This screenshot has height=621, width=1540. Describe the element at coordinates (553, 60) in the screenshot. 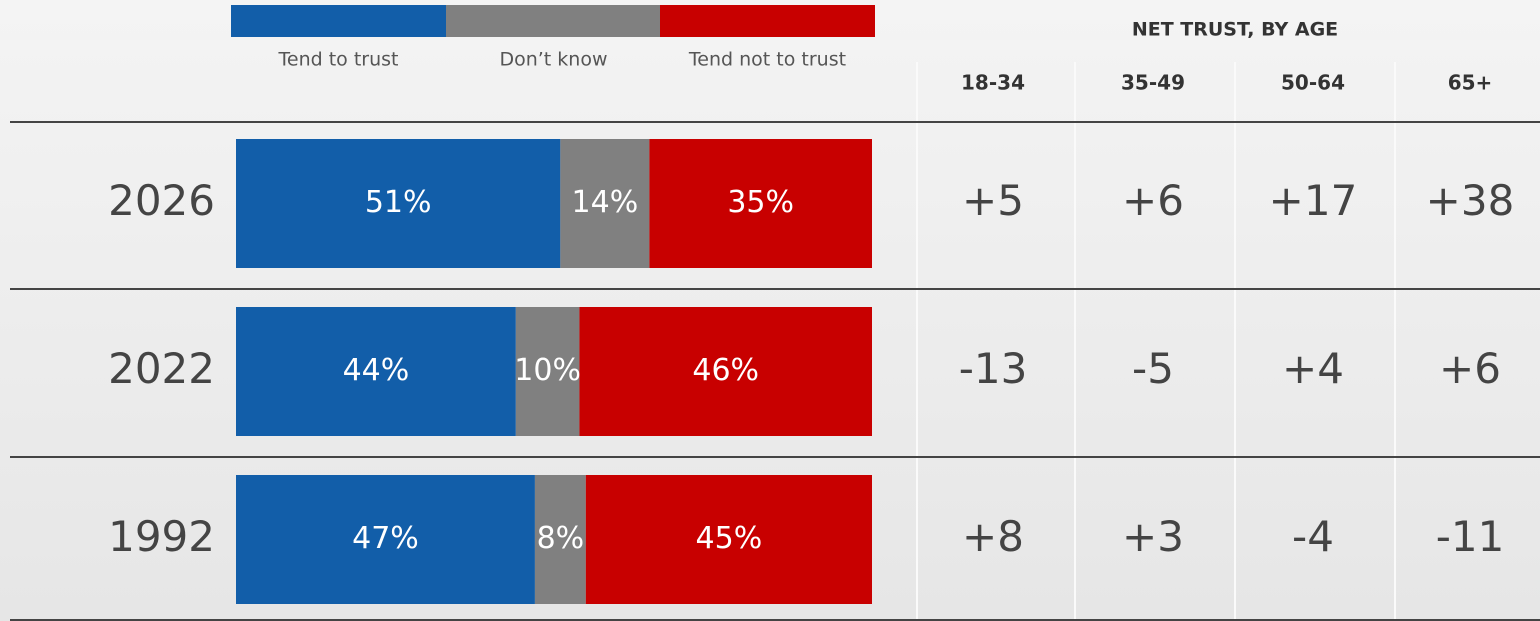

I see `legend-label: Don’t know` at that location.